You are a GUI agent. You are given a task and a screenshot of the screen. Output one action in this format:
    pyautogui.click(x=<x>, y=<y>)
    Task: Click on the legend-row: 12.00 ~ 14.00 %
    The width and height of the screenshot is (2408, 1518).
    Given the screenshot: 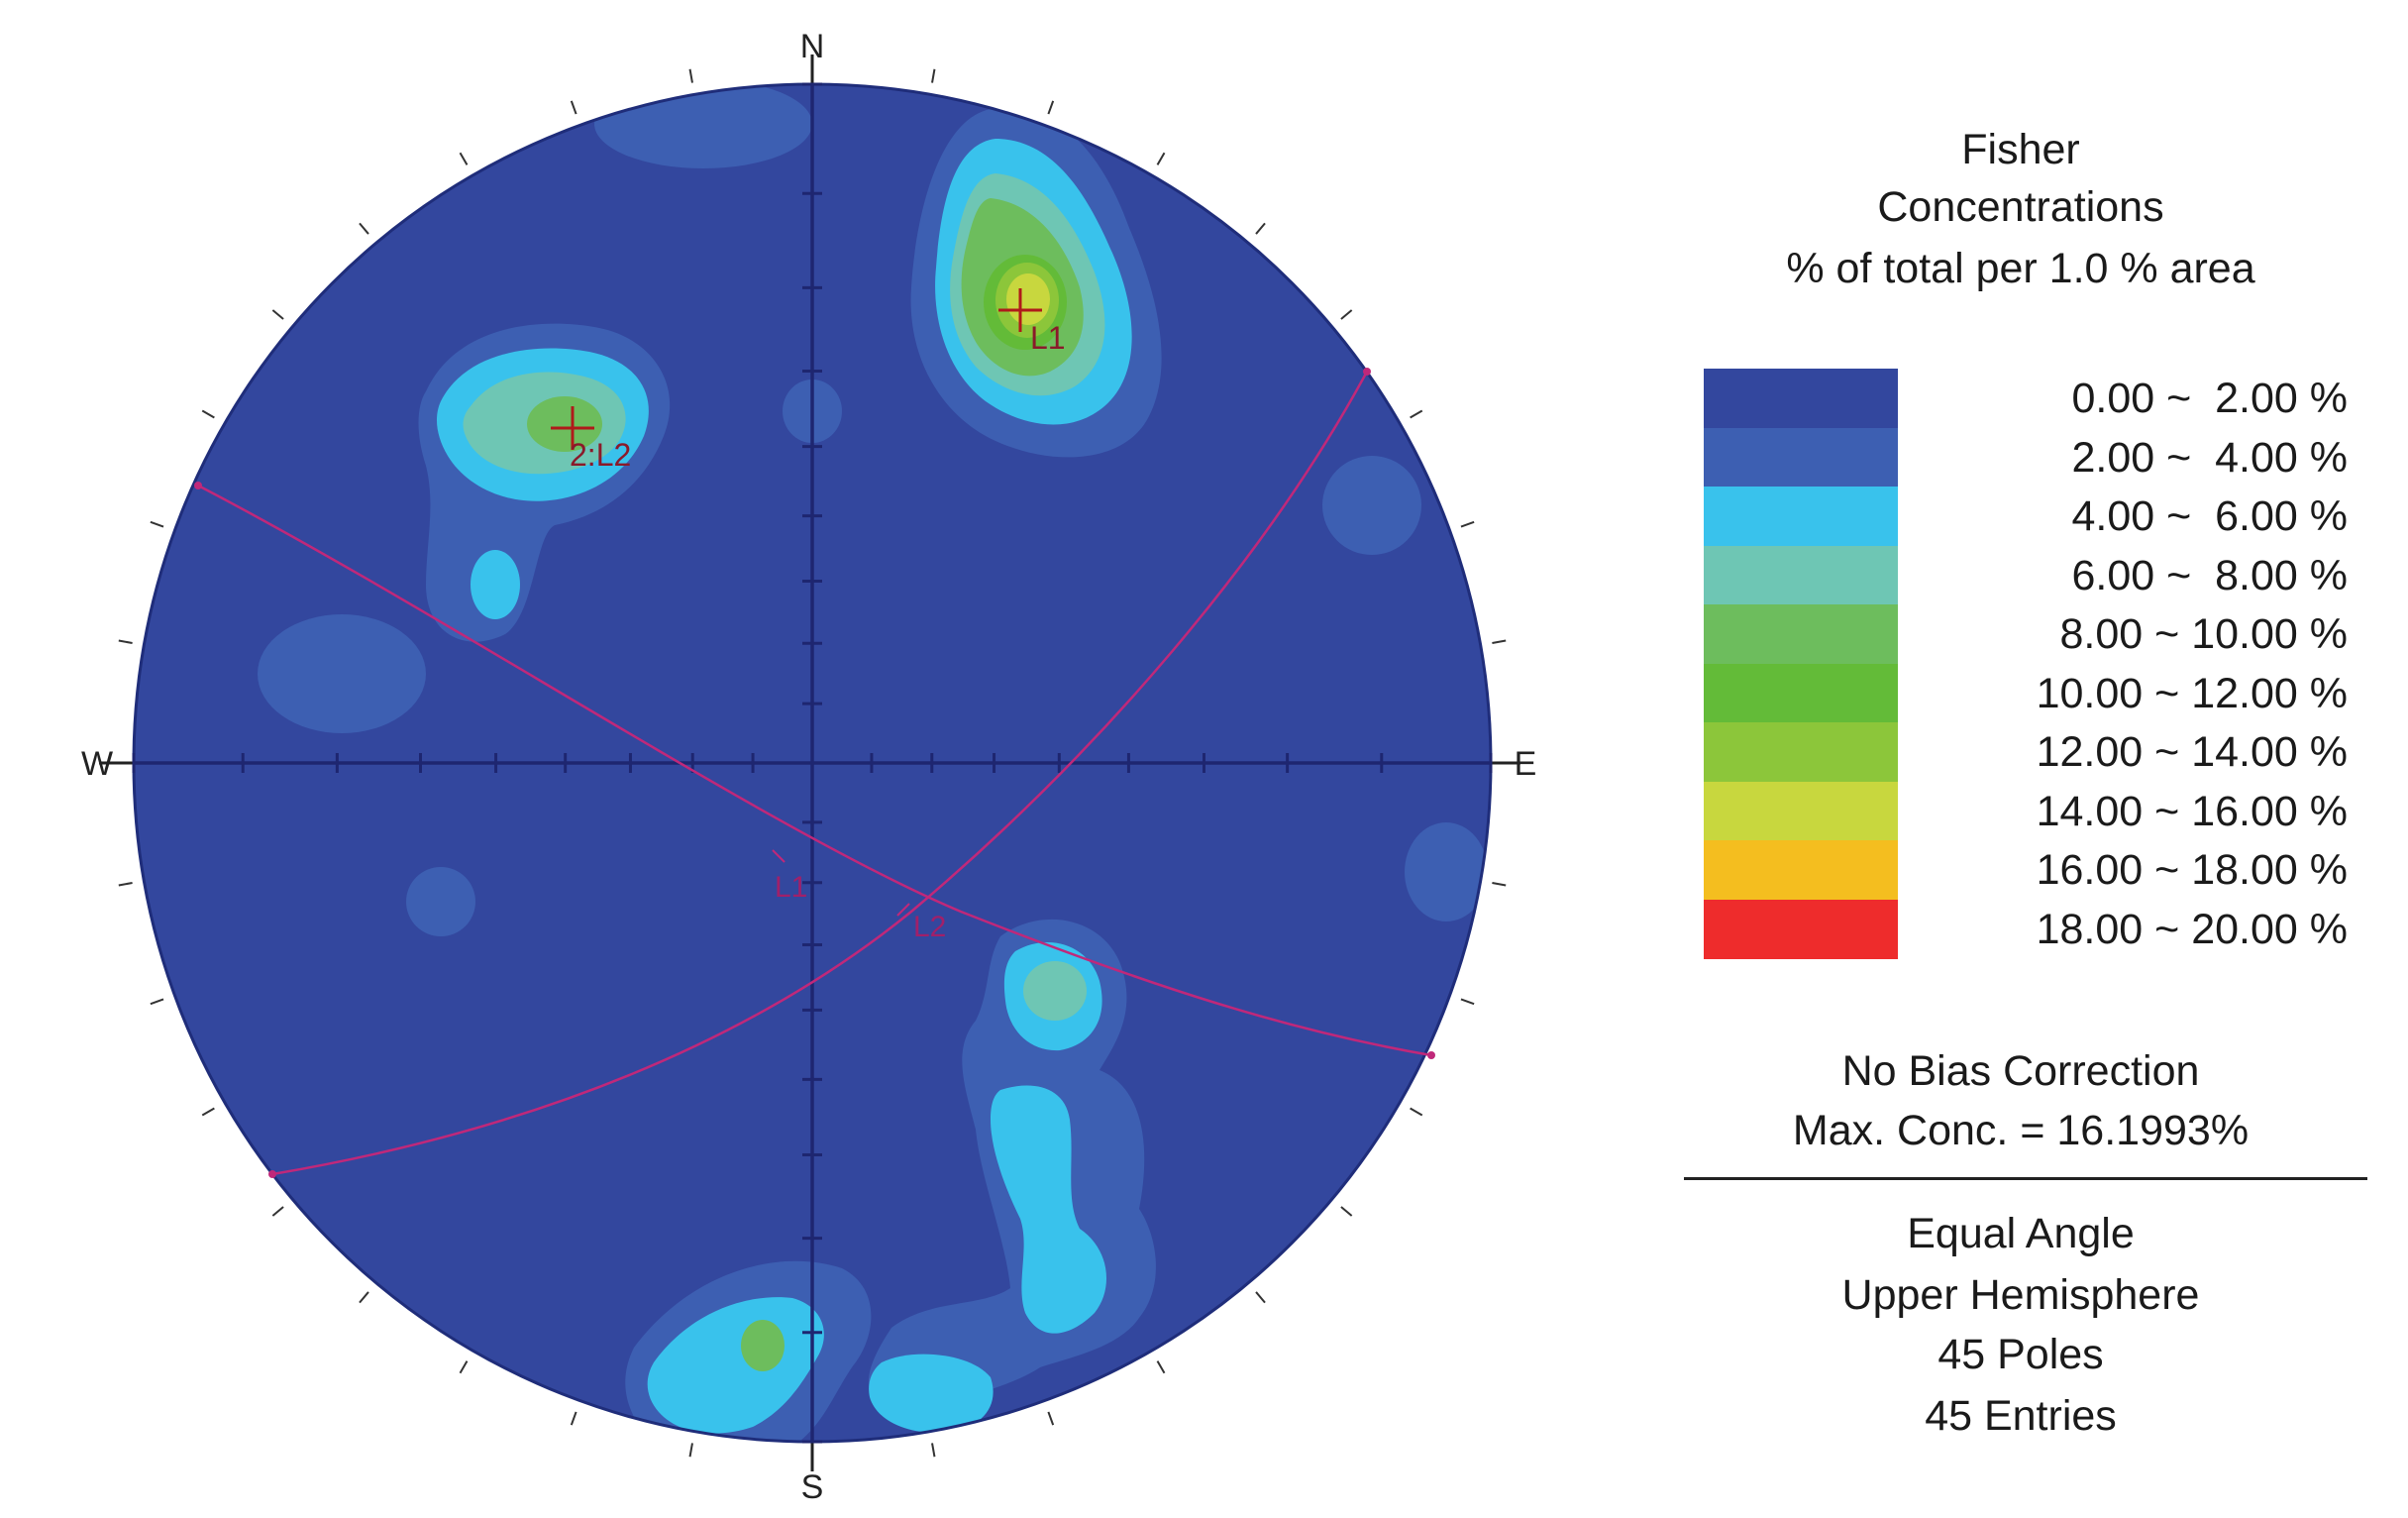 What is the action you would take?
    pyautogui.click(x=2021, y=752)
    